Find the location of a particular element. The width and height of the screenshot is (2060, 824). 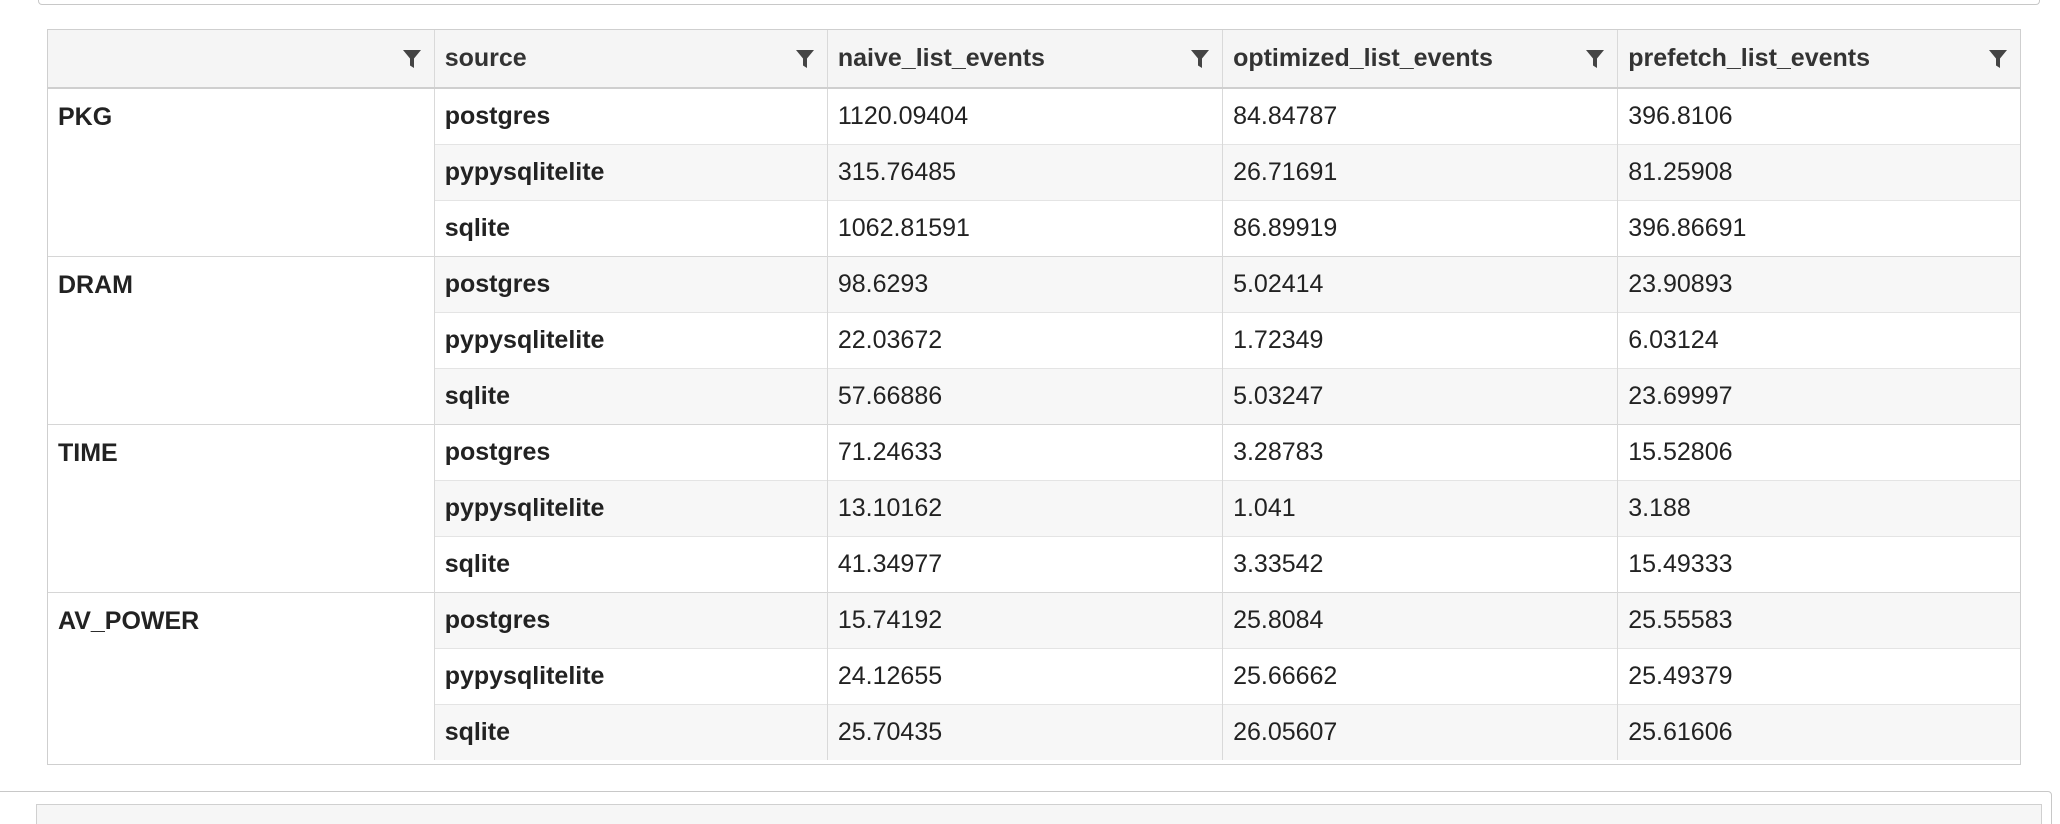

next-cell-input is located at coordinates (1039, 814).